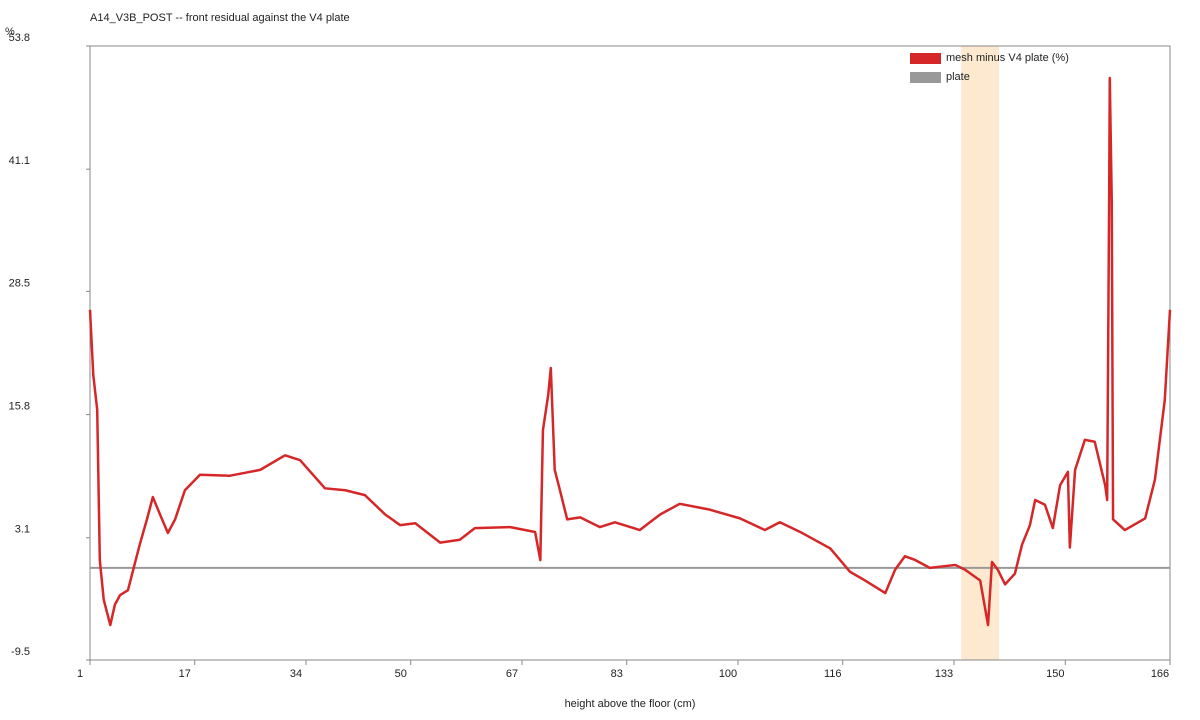  Describe the element at coordinates (1007, 58) in the screenshot. I see `legend-label: mesh minus V4 plate (%)` at that location.